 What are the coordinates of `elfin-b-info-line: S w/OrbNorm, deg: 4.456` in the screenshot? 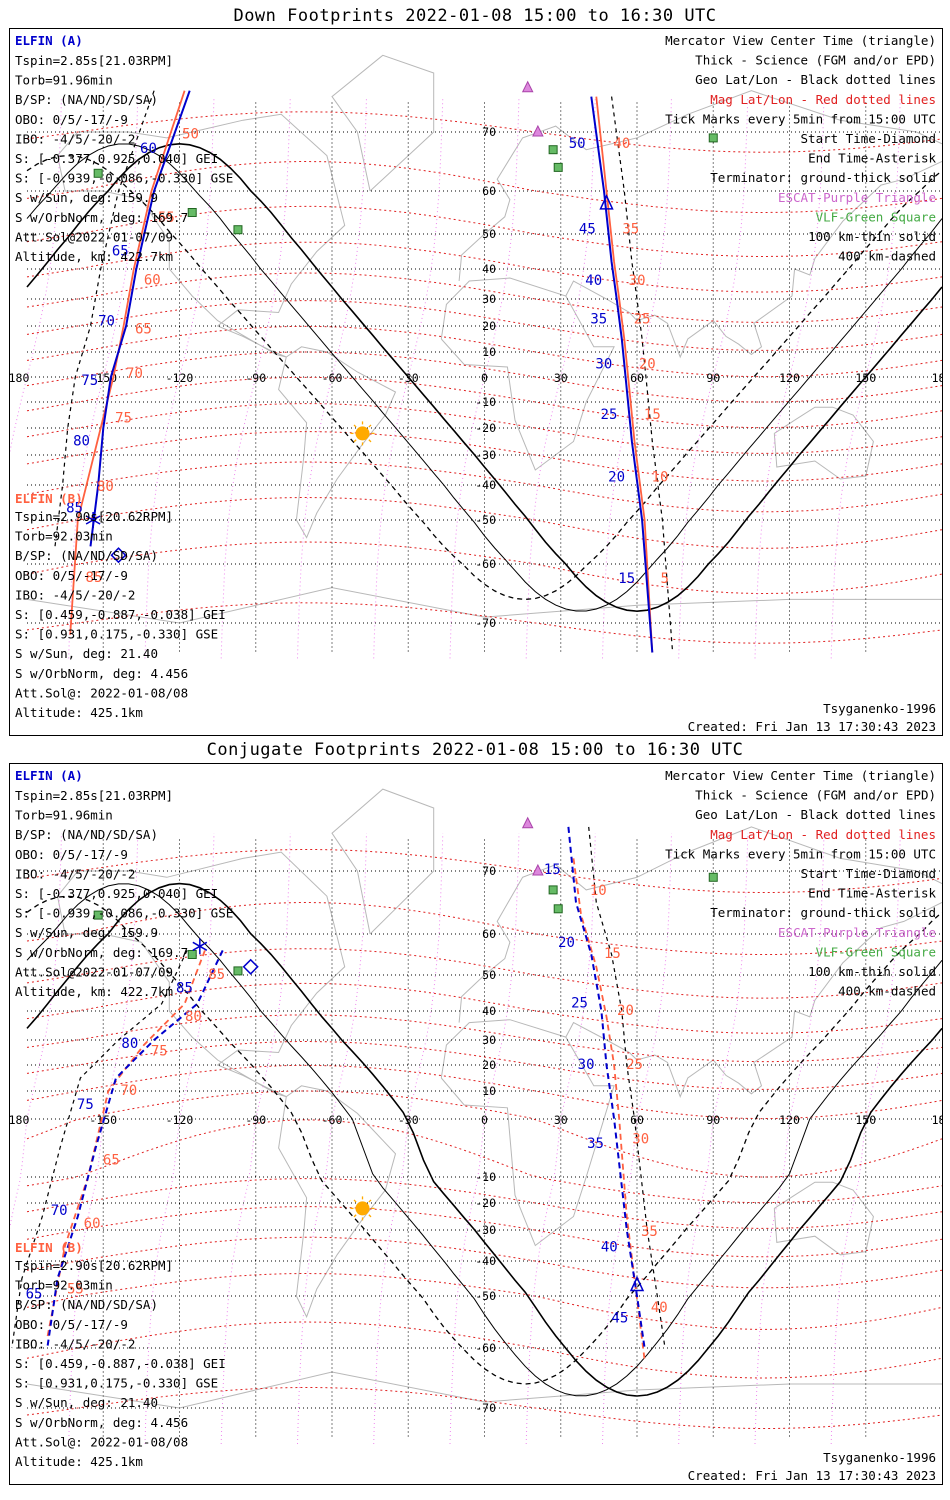 It's located at (101, 1422).